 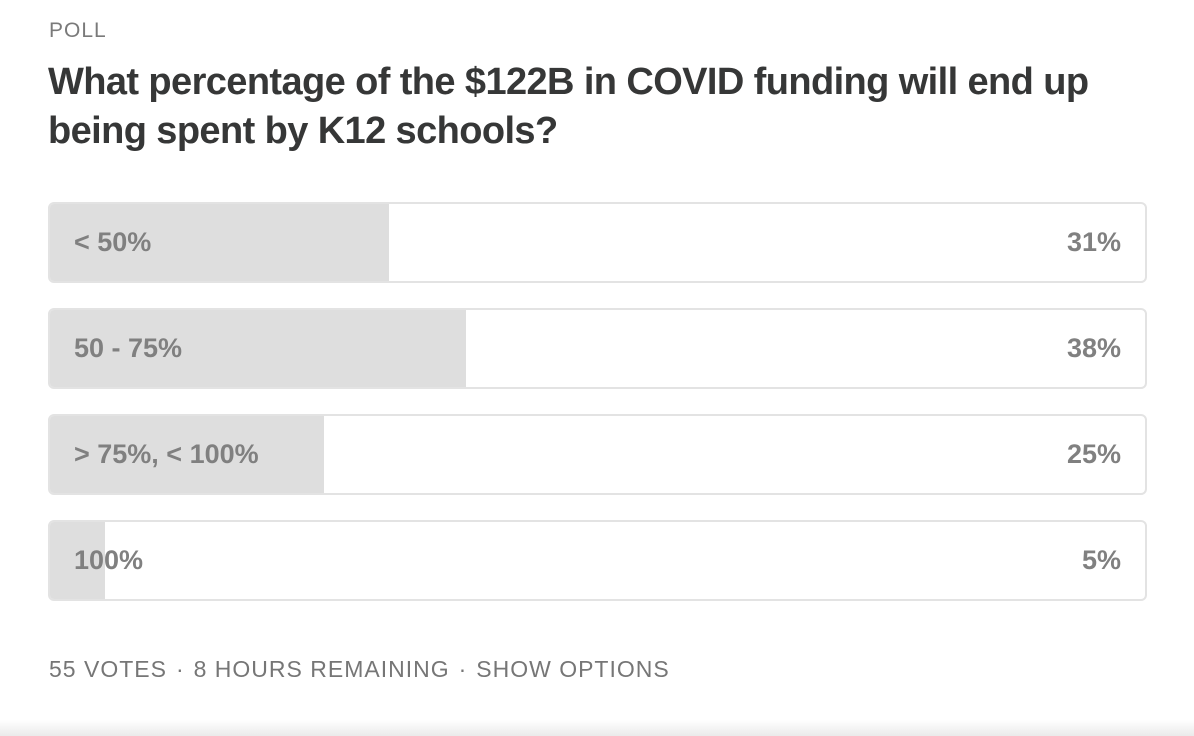 What do you see at coordinates (597, 560) in the screenshot?
I see `poll-option-100: 100% 5%` at bounding box center [597, 560].